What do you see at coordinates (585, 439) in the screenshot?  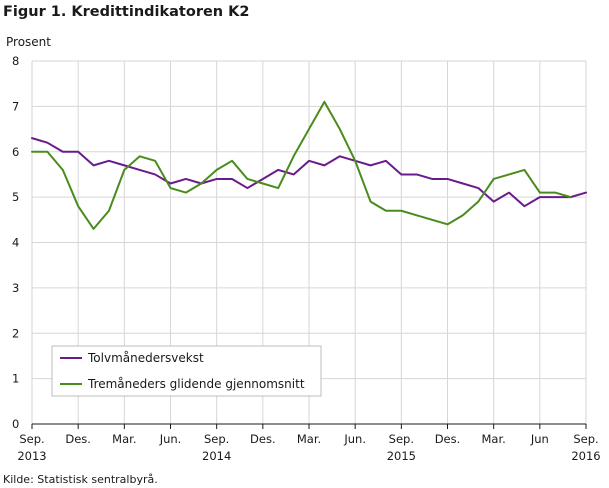 I see `x-tick-label-36: Sep.` at bounding box center [585, 439].